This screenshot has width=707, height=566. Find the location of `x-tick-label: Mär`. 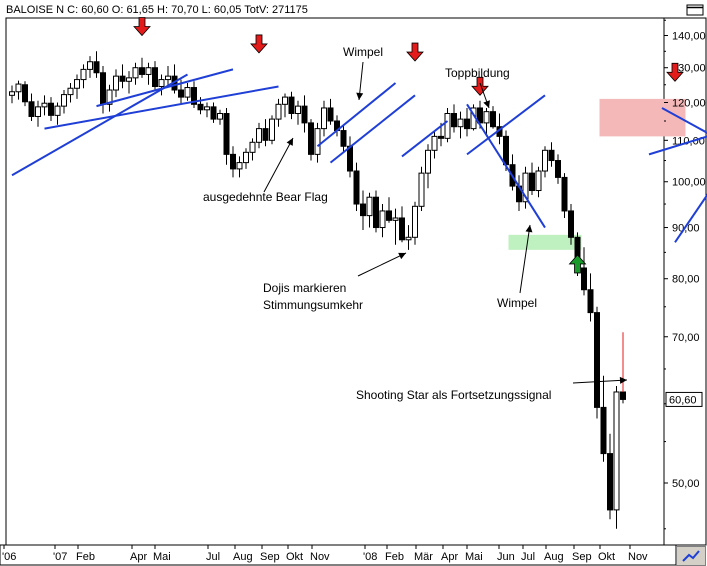

x-tick-label: Mär is located at coordinates (423, 557).